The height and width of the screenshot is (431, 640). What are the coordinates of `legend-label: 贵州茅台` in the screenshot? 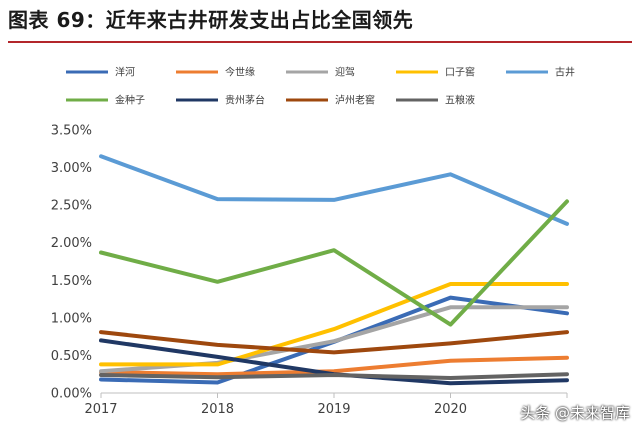 It's located at (245, 100).